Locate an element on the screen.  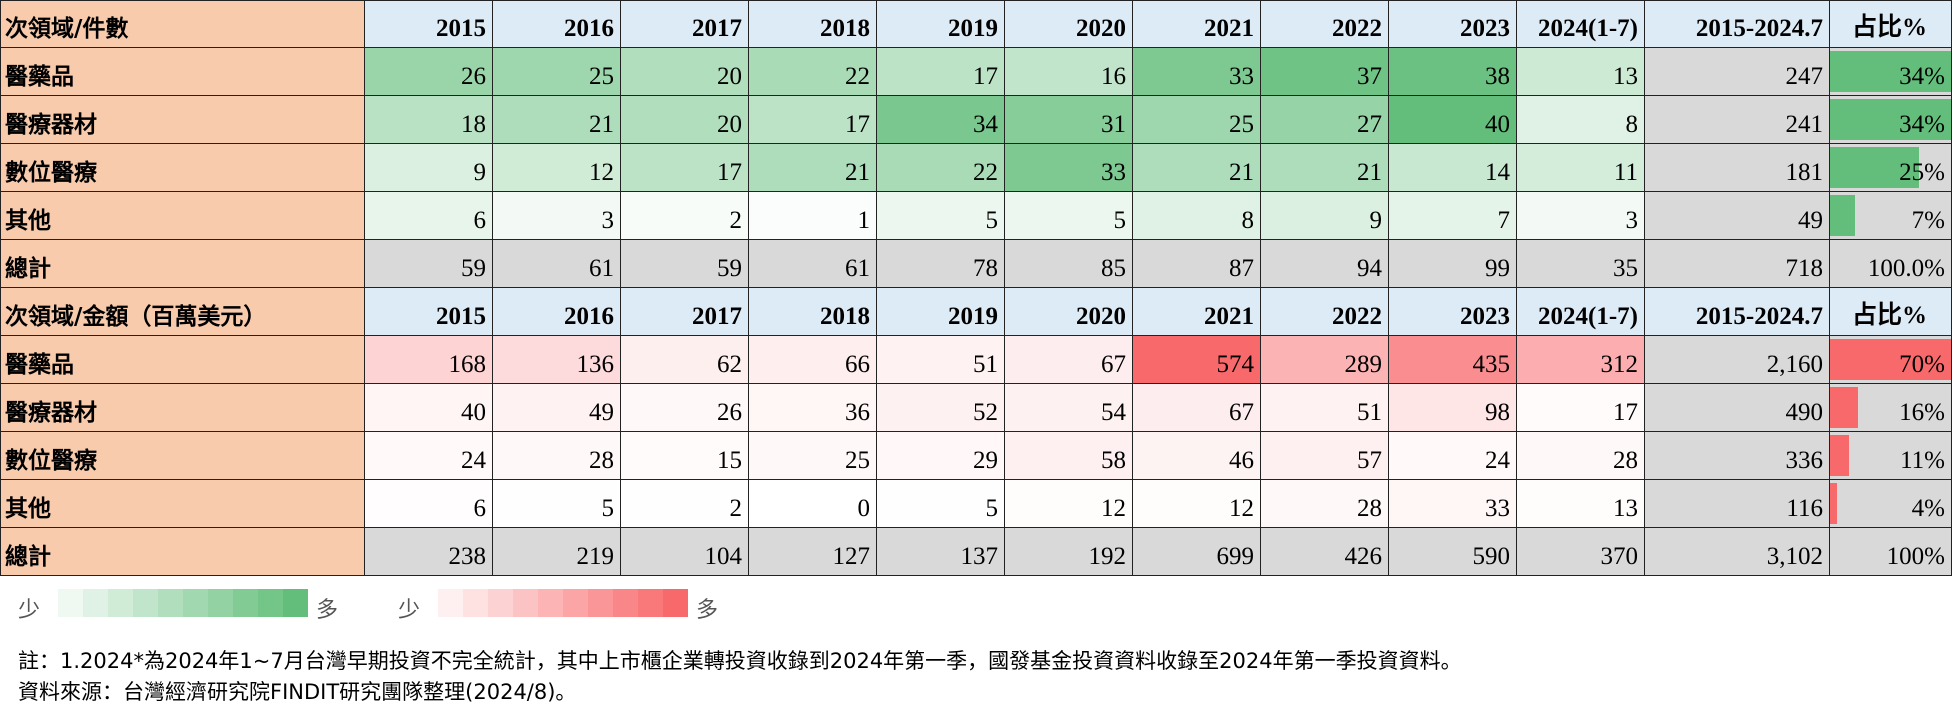
total-cell-text: 241 is located at coordinates (1804, 124).